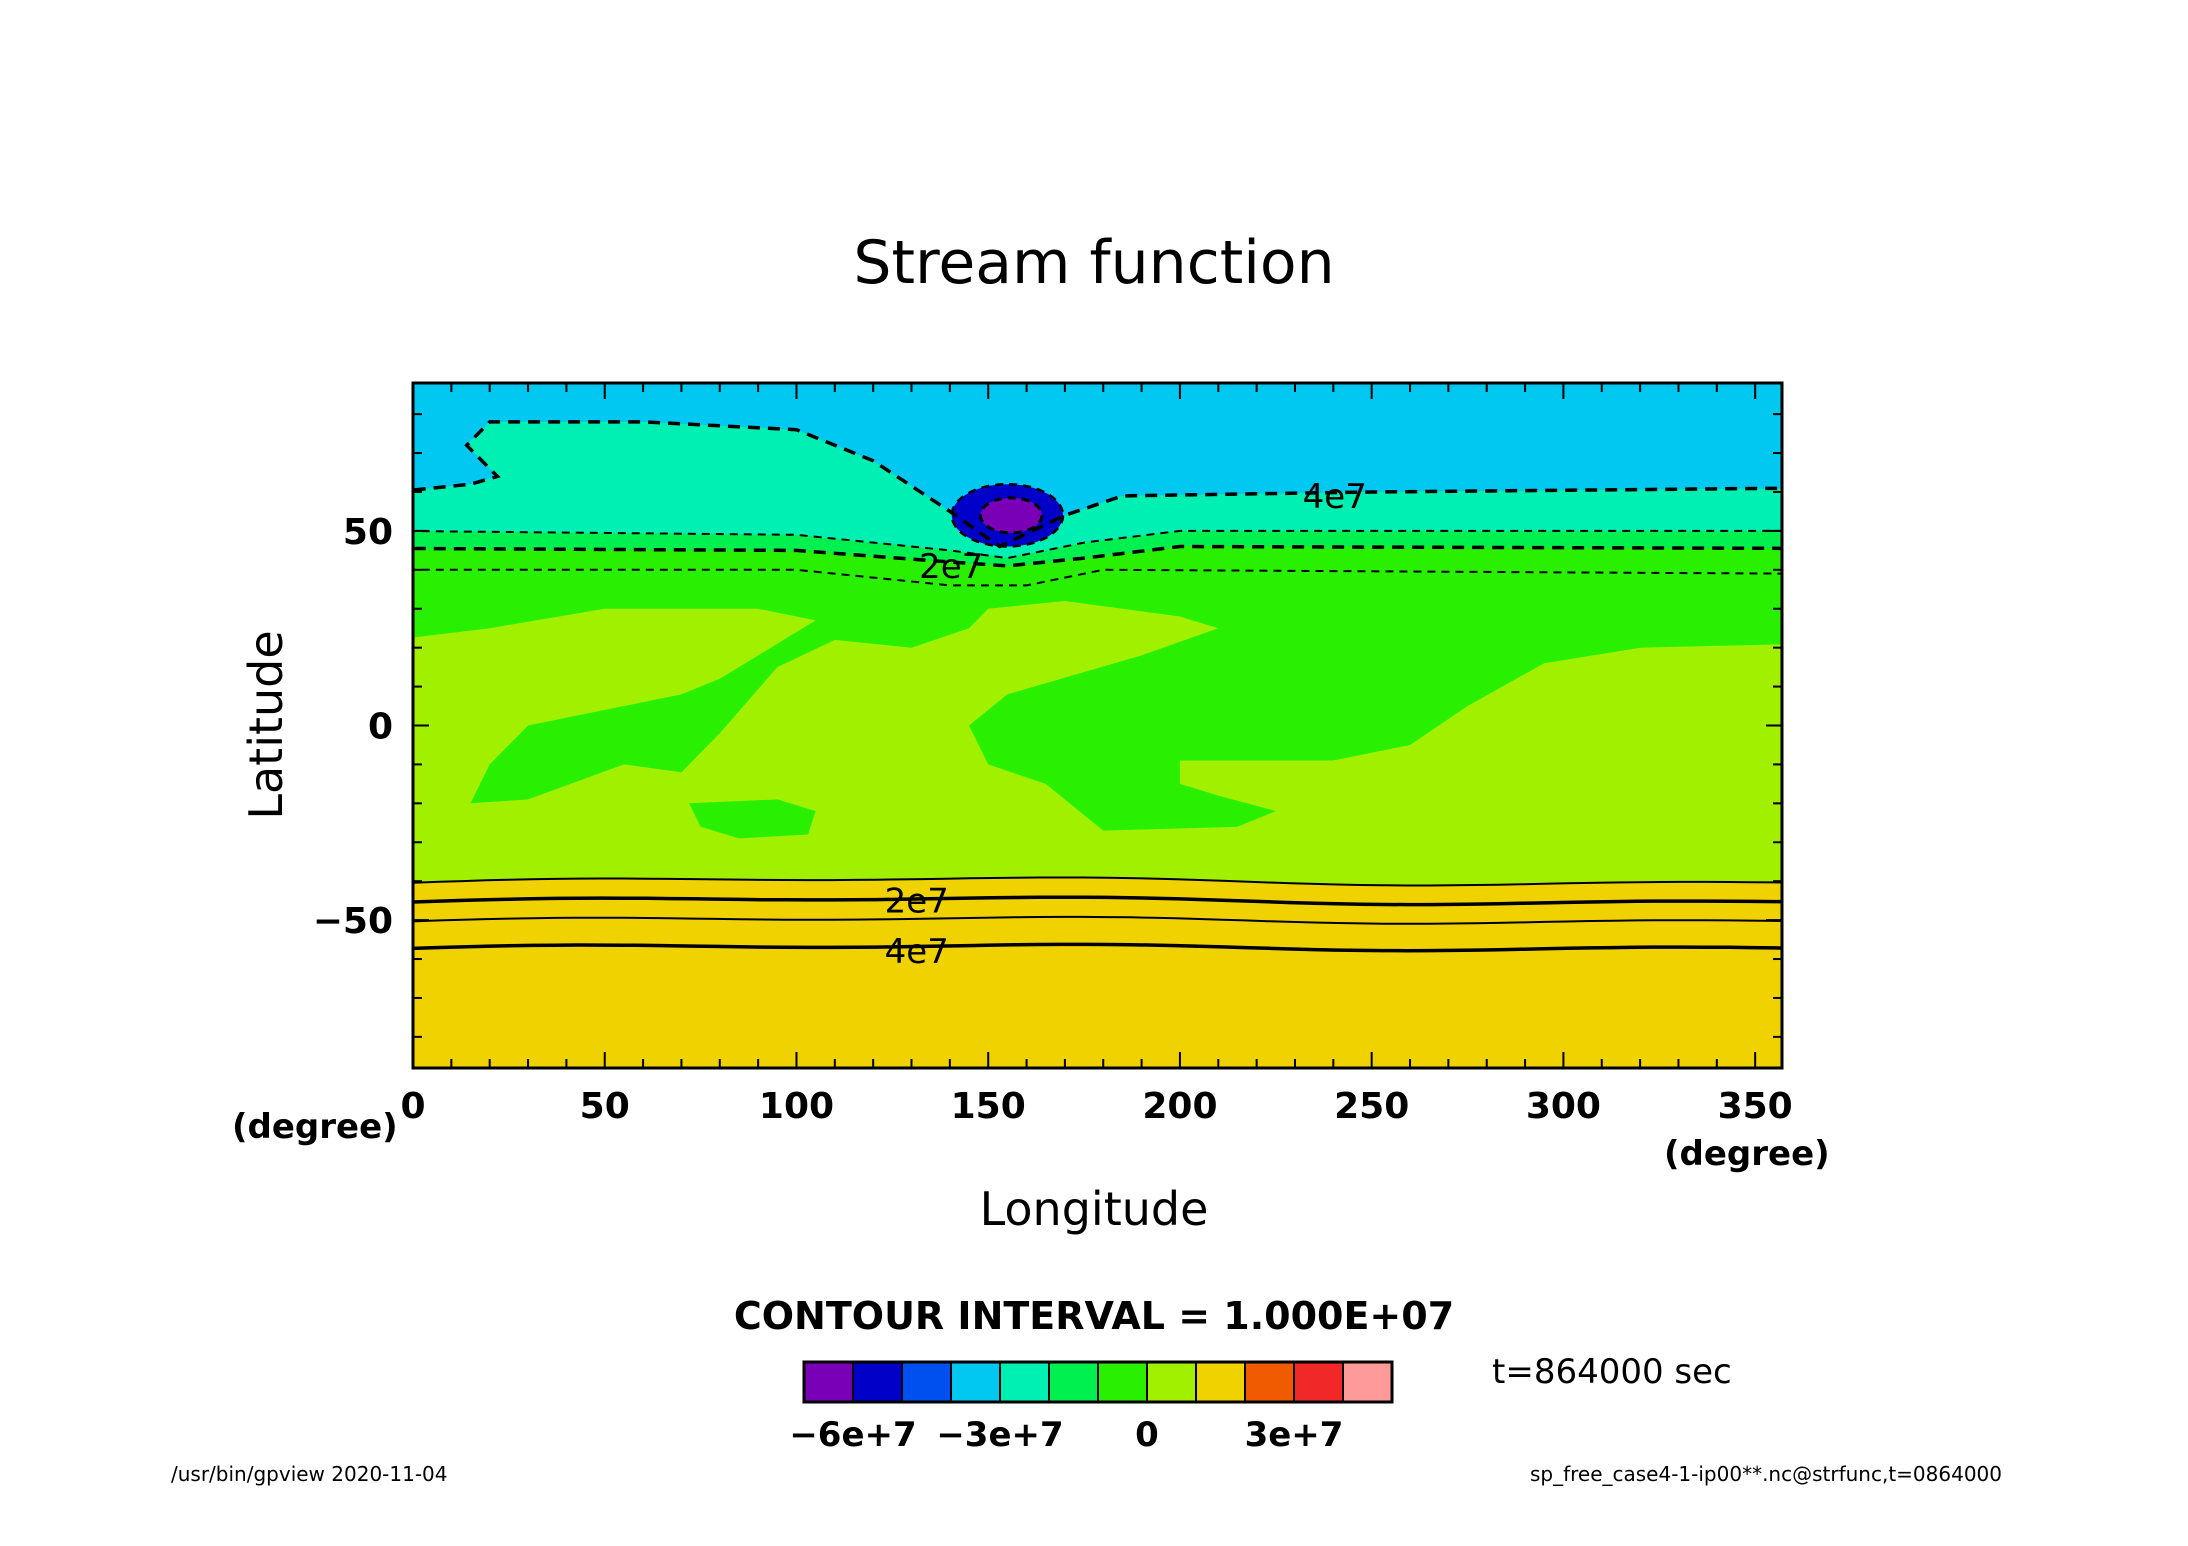 This screenshot has width=2188, height=1546. What do you see at coordinates (1563, 1106) in the screenshot?
I see `x-tick-label: 300` at bounding box center [1563, 1106].